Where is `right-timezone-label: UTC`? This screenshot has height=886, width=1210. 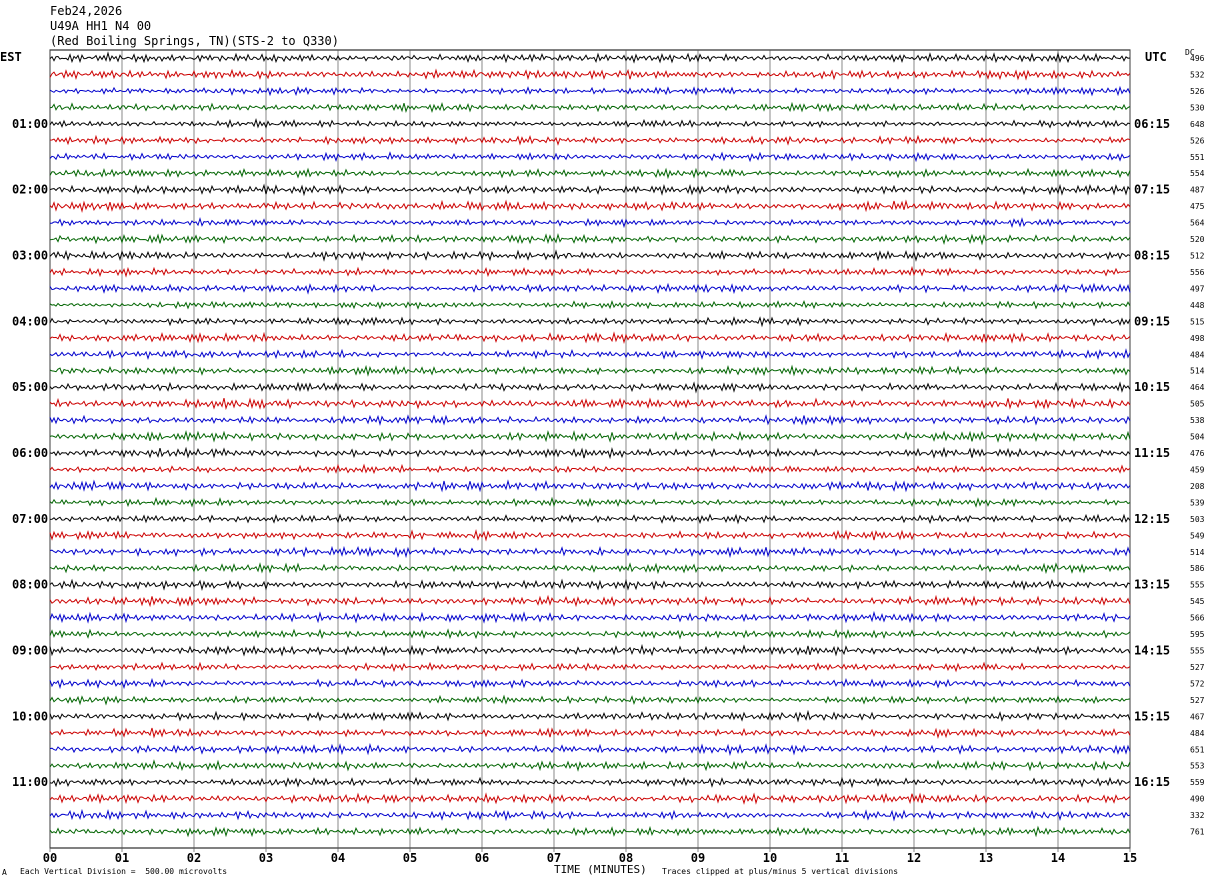
right-timezone-label: UTC is located at coordinates (1156, 57).